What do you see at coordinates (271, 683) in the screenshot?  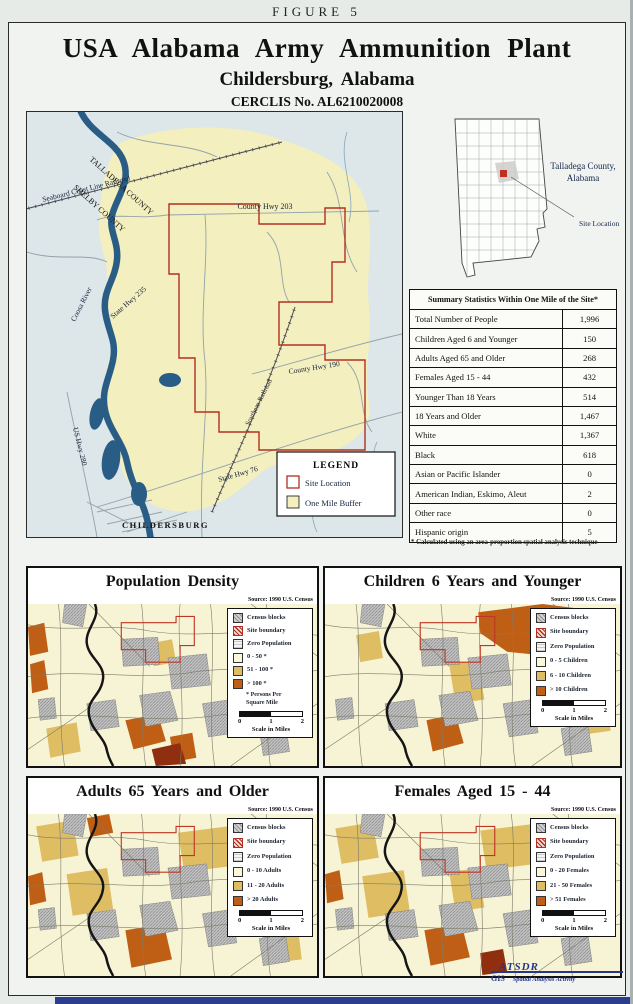 I see `legend-item: > 100 *` at bounding box center [271, 683].